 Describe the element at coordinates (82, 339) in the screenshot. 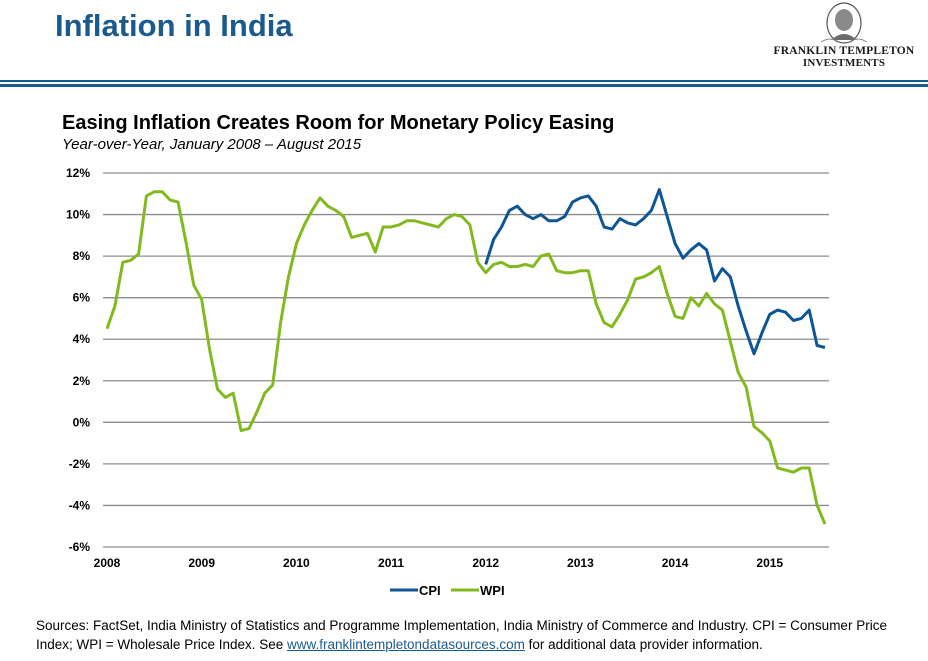

I see `y-tick-label: 4%` at that location.